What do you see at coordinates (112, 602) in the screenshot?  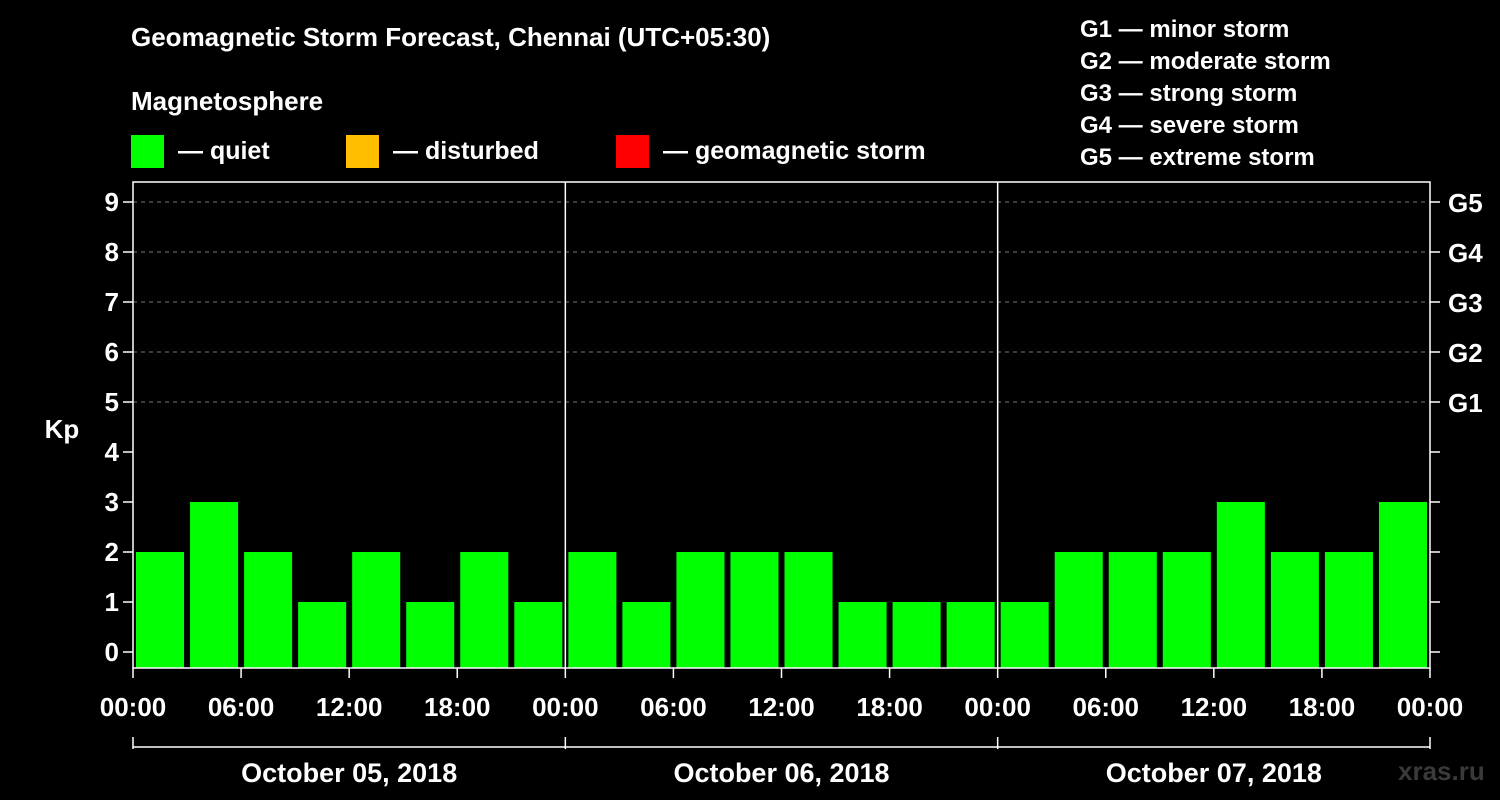 I see `y-tick-label-1: 1` at bounding box center [112, 602].